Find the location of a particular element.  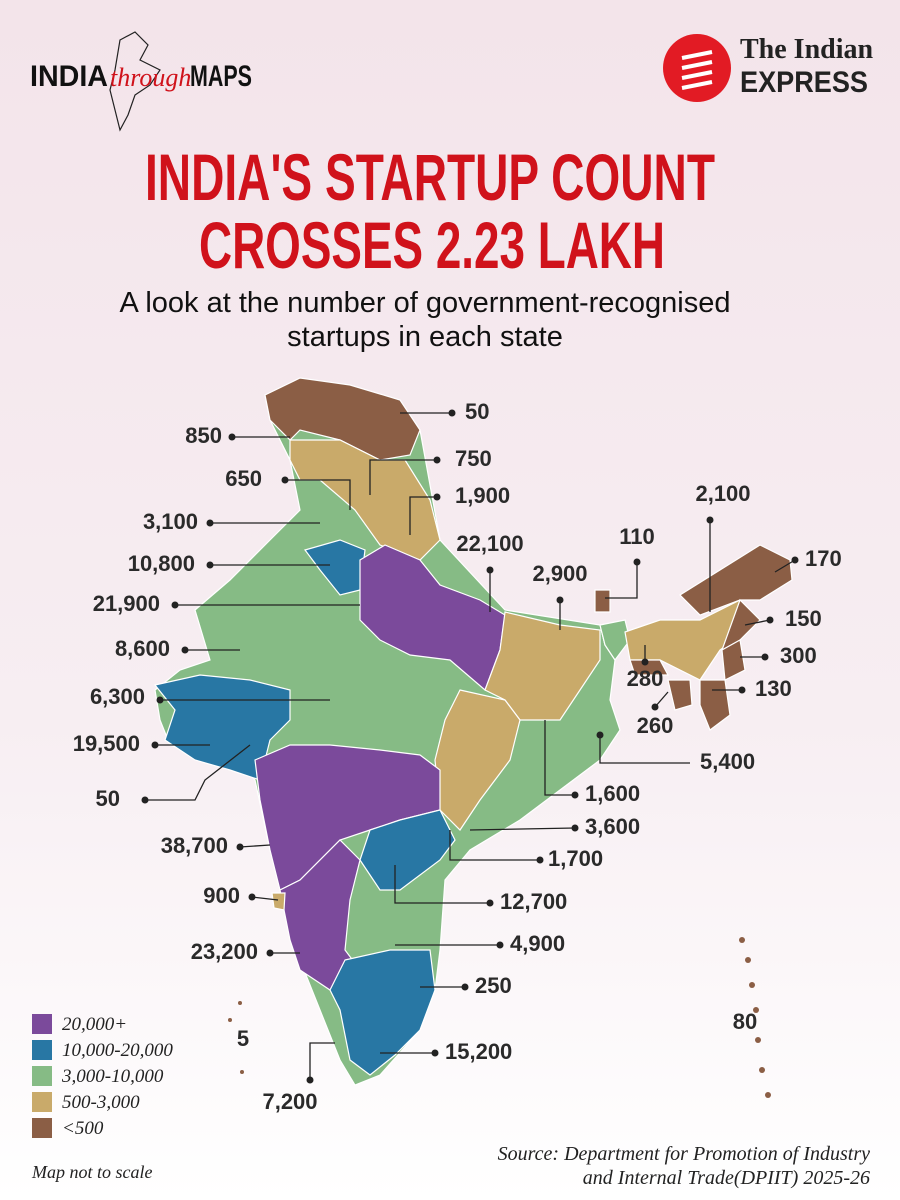

state-count-label: 110 is located at coordinates (637, 536).